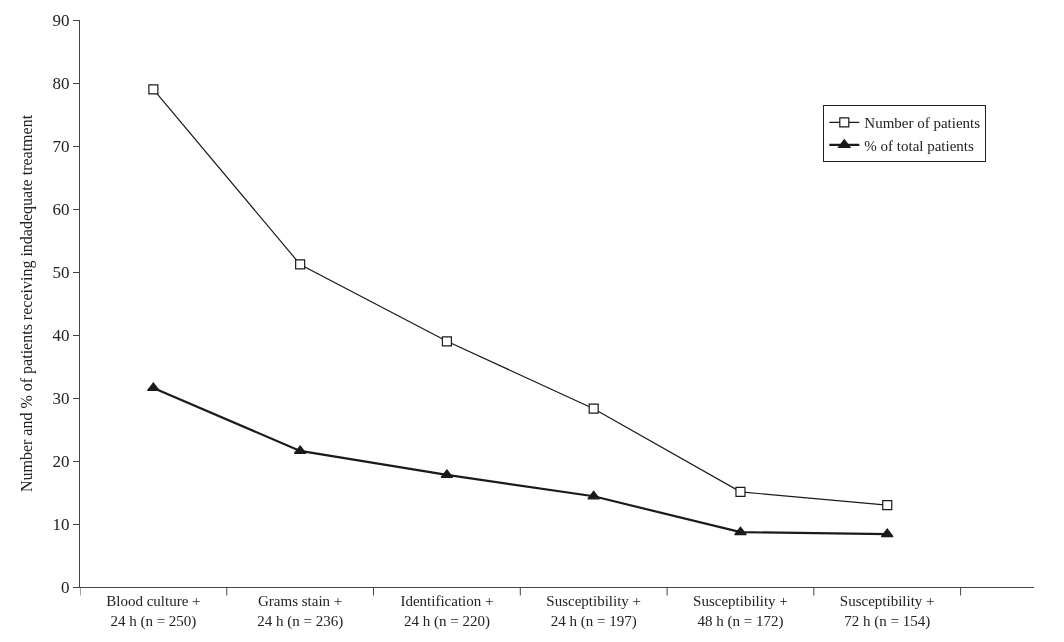 This screenshot has height=642, width=1064. Describe the element at coordinates (887, 611) in the screenshot. I see `x-tick-label: Susceptibility + 72 h (n = 154)` at that location.